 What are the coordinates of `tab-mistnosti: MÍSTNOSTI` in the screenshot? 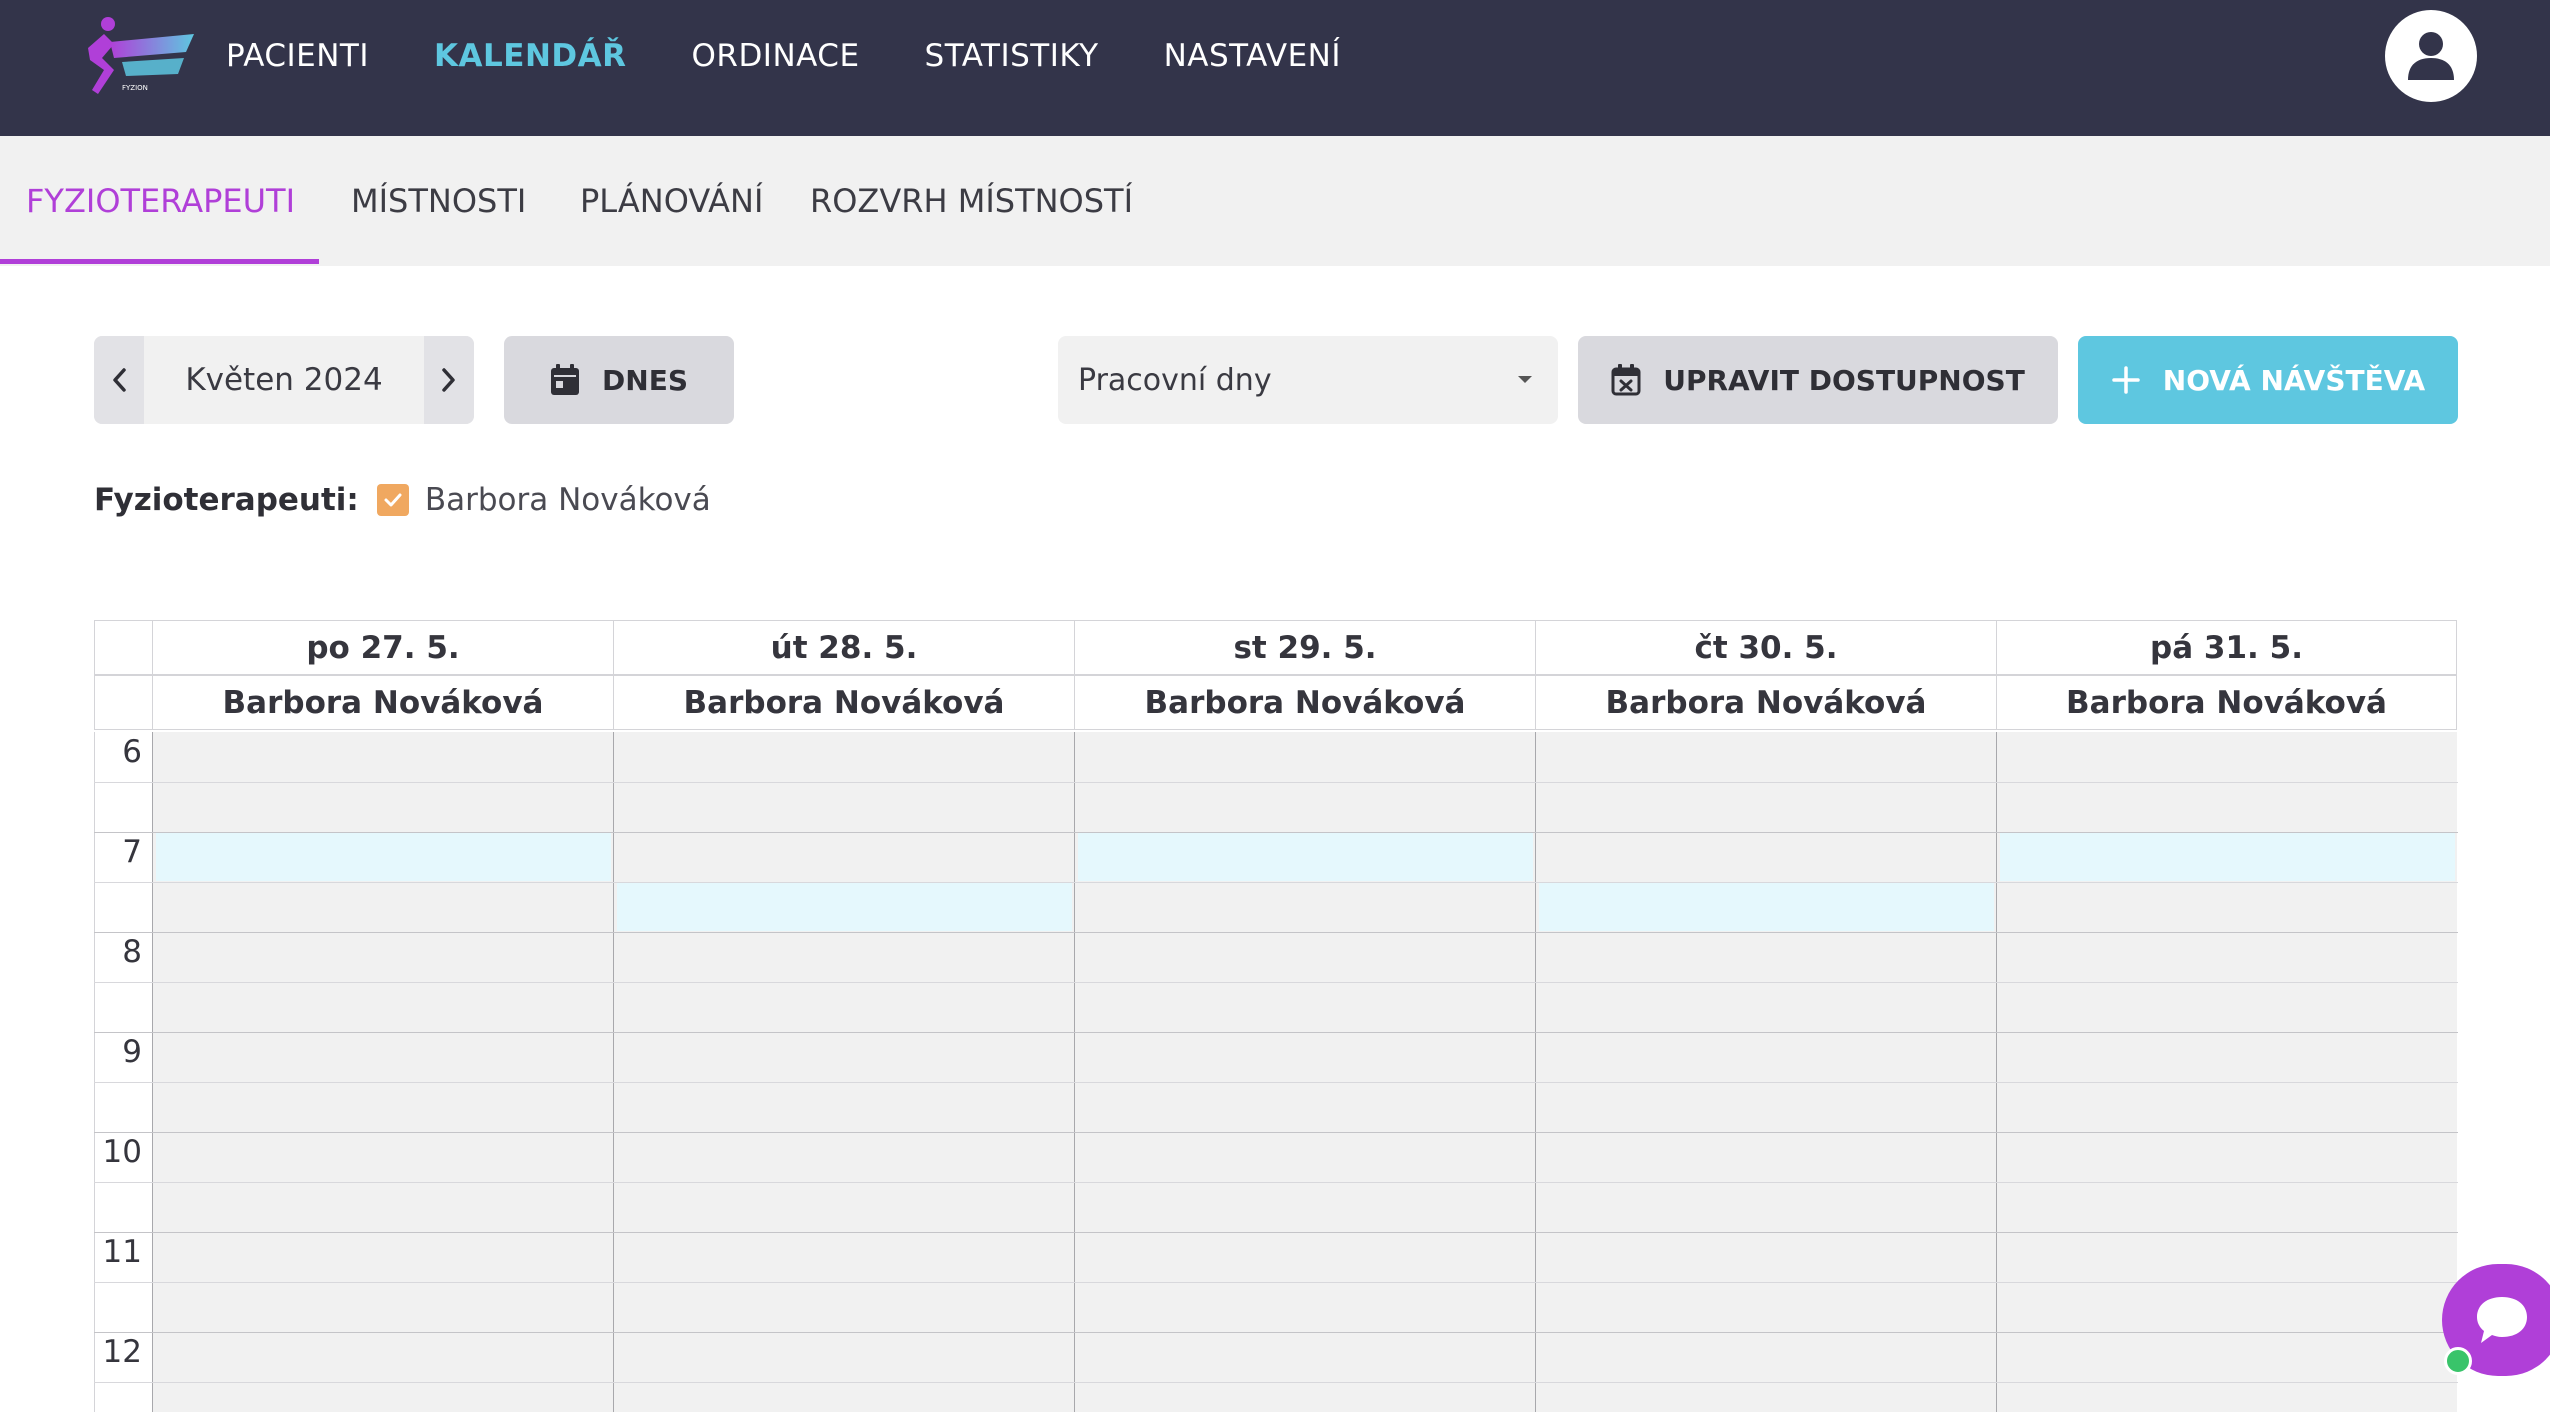 It's located at (439, 201).